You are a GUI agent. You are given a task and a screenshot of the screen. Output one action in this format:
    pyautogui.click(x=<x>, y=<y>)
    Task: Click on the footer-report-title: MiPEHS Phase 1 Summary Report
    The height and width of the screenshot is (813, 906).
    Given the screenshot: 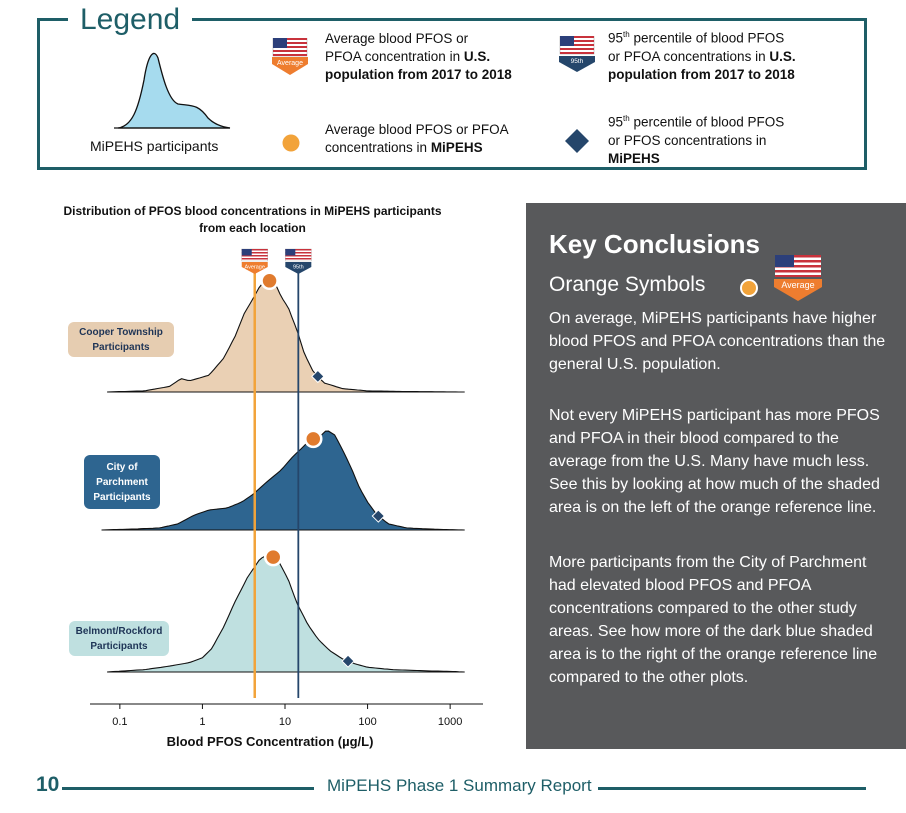 What is the action you would take?
    pyautogui.click(x=459, y=785)
    